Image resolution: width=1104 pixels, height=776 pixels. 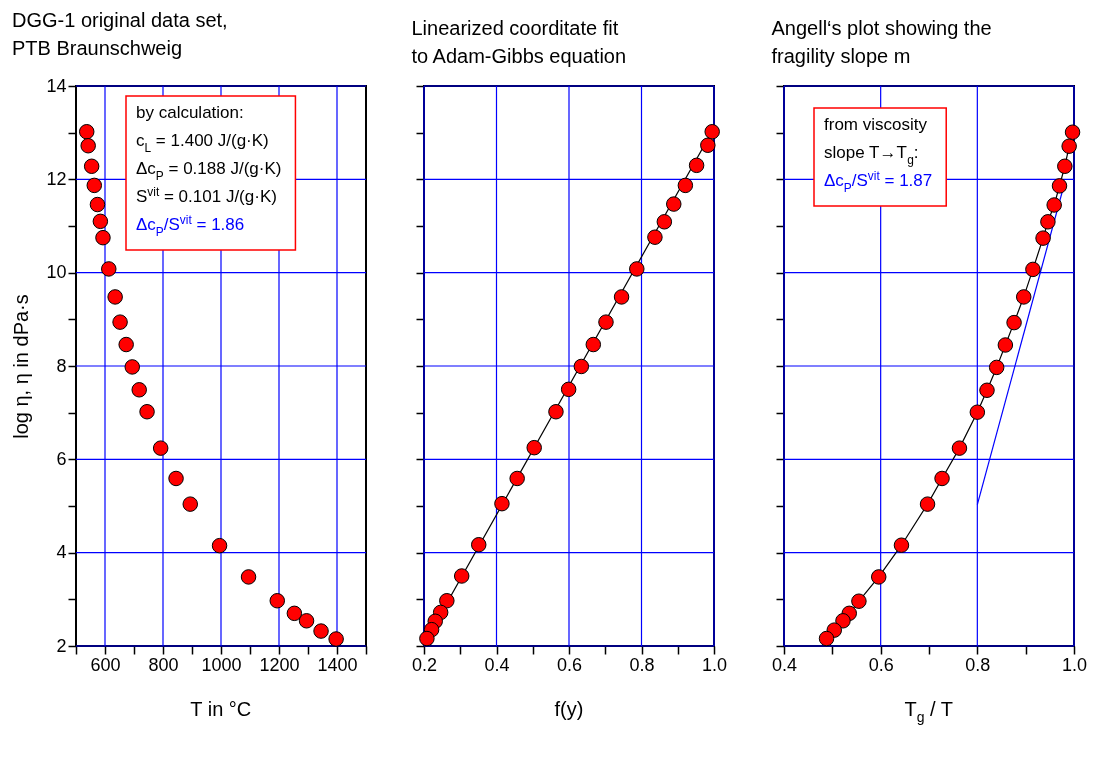 I want to click on chart-title: Angell‘s plot showing the fragility slope m, so click(x=881, y=42).